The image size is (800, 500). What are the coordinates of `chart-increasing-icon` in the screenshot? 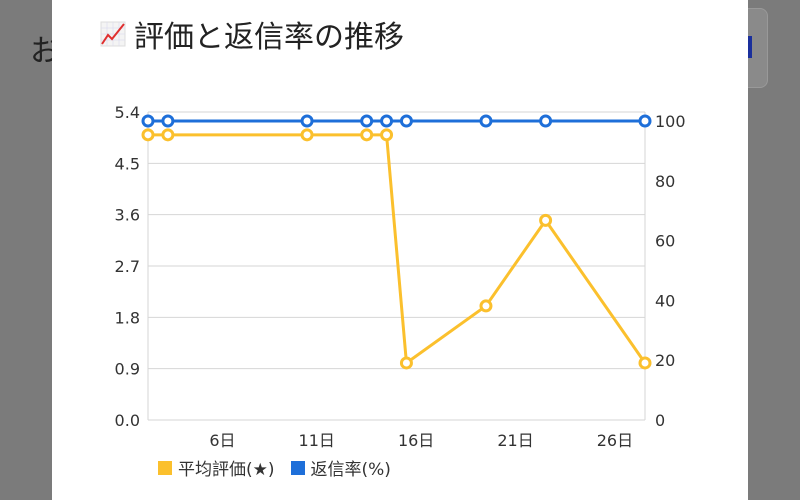 It's located at (113, 34).